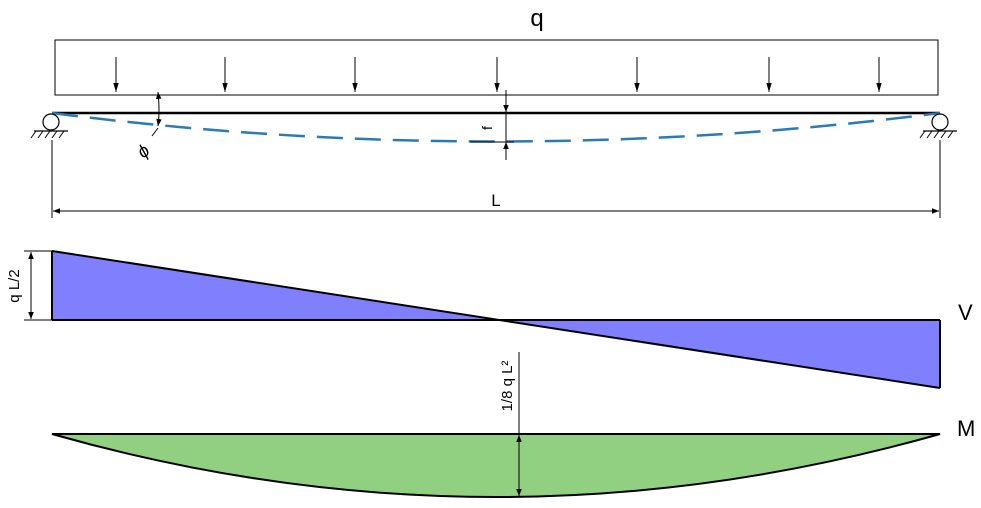 This screenshot has width=981, height=508. I want to click on shear-diagram-label: V, so click(965, 312).